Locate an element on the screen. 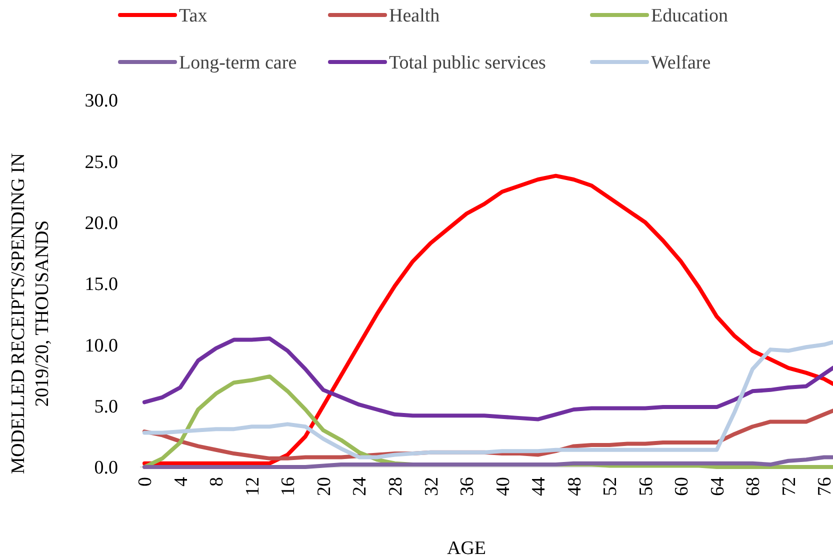 This screenshot has width=833, height=560. x-tick-label: 8 is located at coordinates (217, 481).